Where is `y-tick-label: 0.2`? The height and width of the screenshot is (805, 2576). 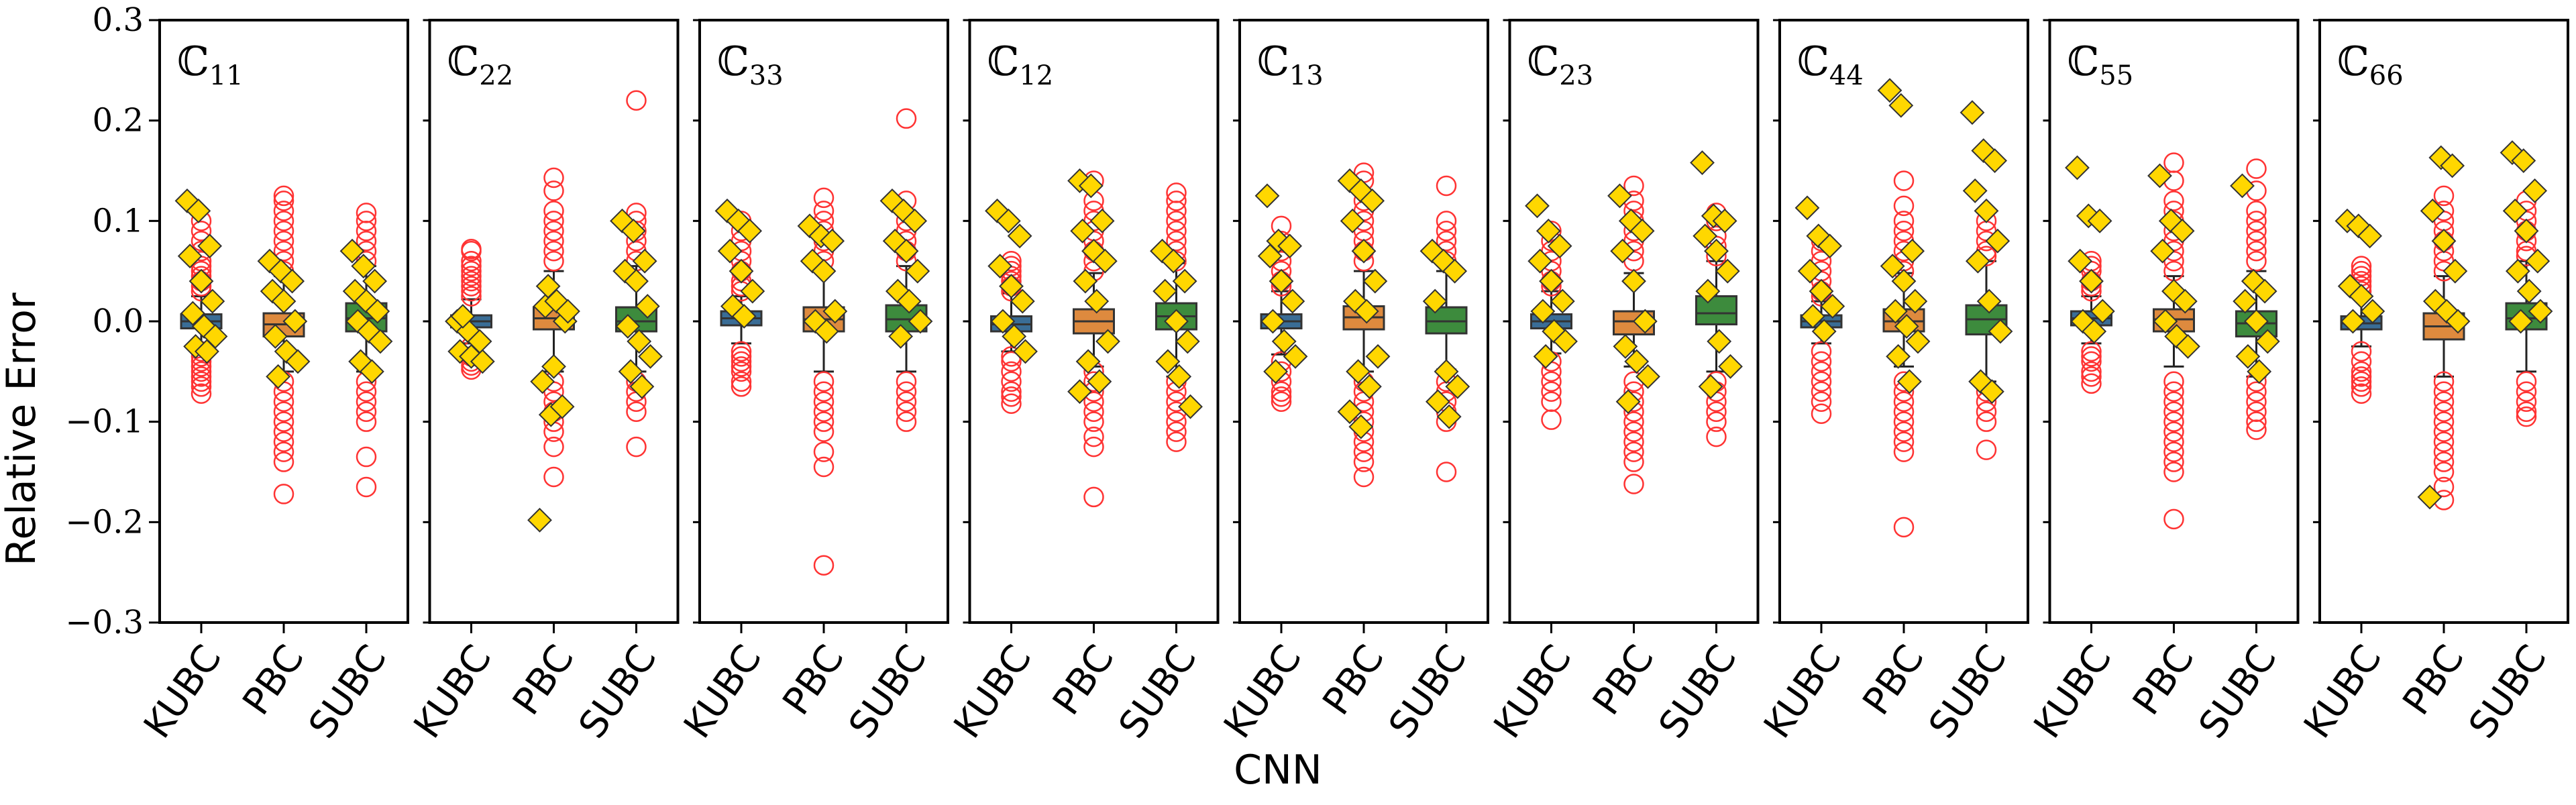
y-tick-label: 0.2 is located at coordinates (118, 121).